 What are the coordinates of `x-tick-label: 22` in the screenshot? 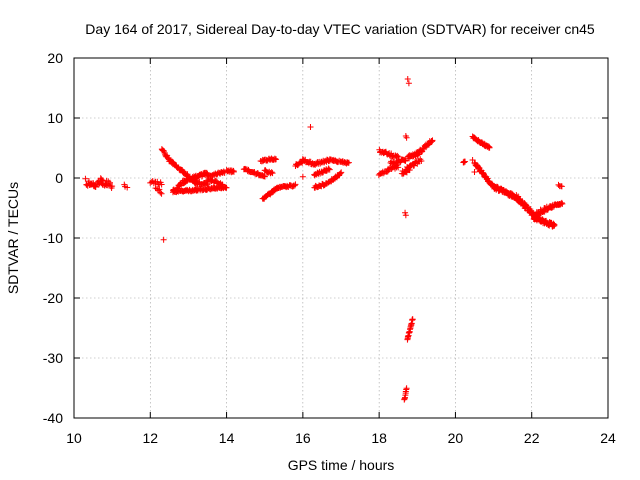 It's located at (532, 438).